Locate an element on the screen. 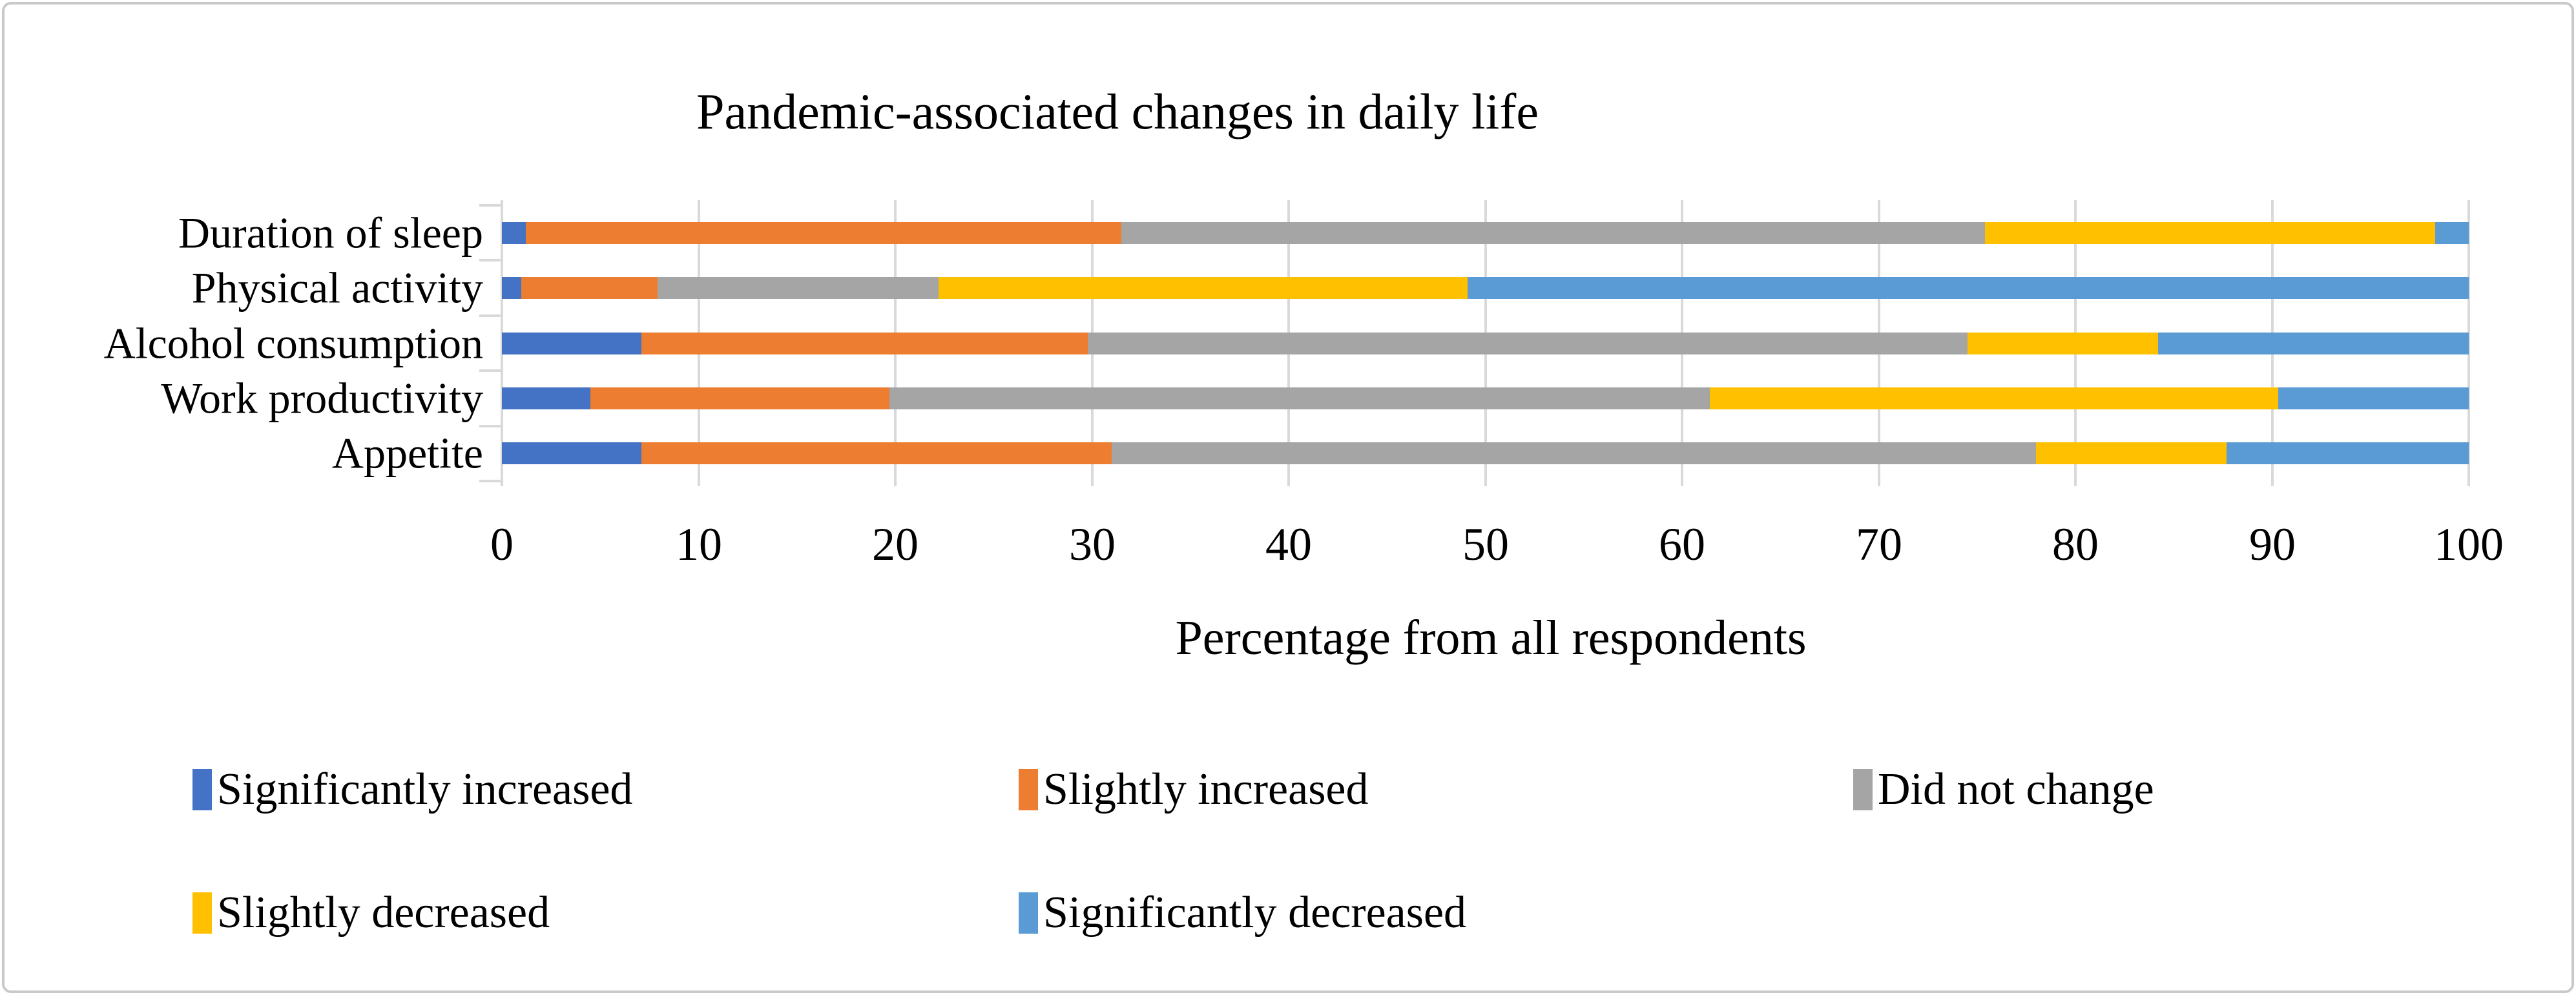 This screenshot has width=2576, height=995. legend-label: Slightly increased is located at coordinates (1206, 789).